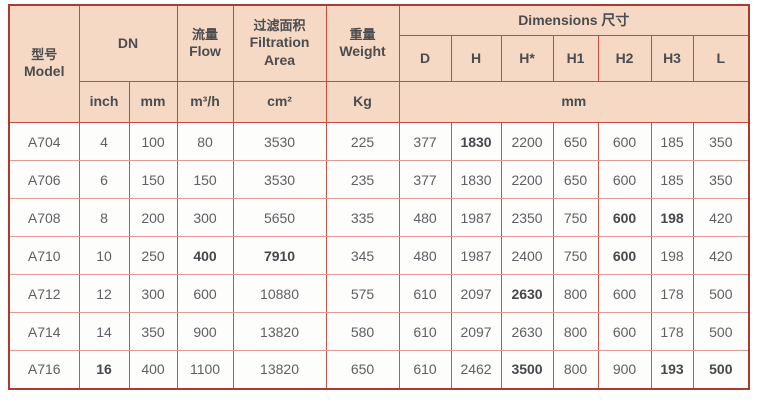 The height and width of the screenshot is (402, 759). I want to click on cell-model: A712, so click(44, 293).